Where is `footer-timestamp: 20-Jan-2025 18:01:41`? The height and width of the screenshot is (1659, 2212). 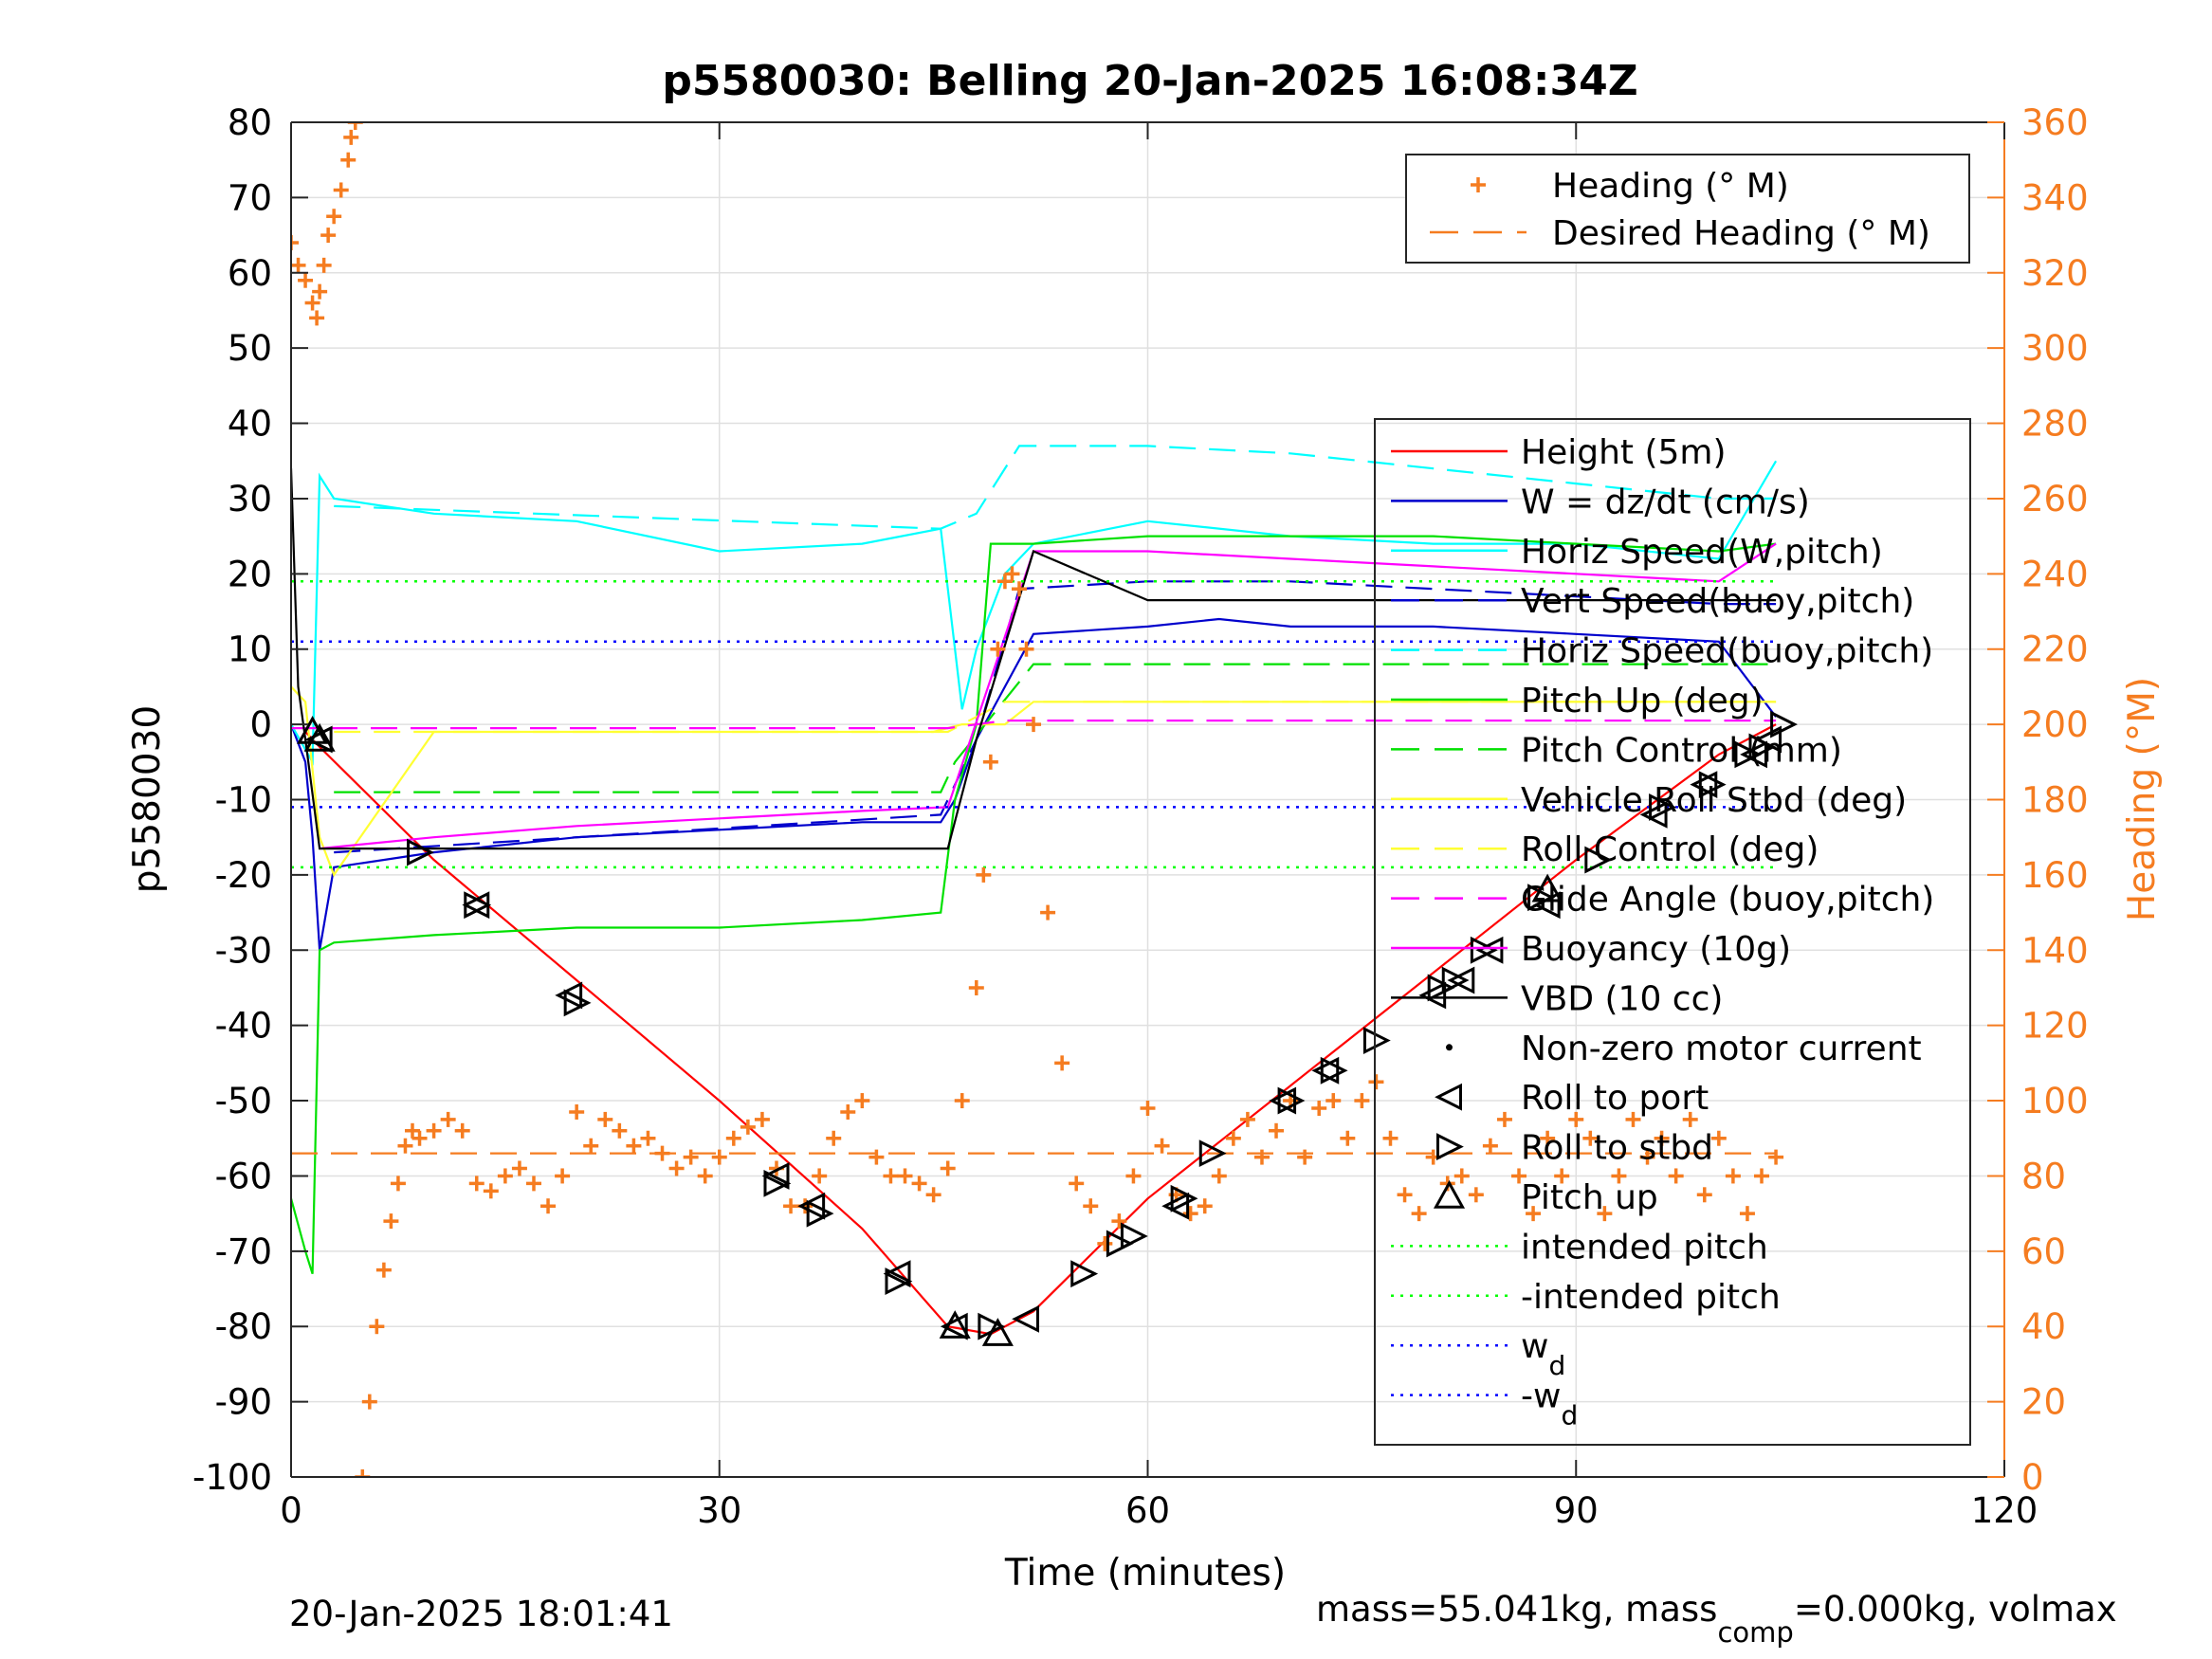 footer-timestamp: 20-Jan-2025 18:01:41 is located at coordinates (481, 1614).